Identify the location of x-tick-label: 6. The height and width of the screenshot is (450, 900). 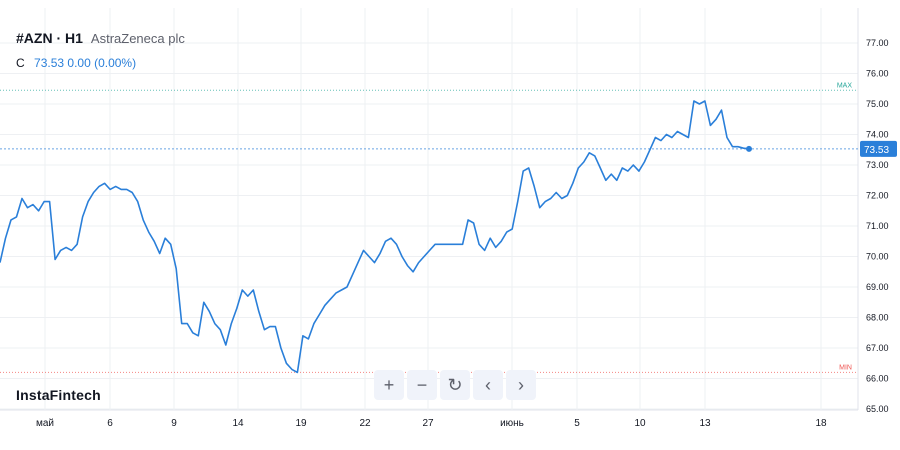
(110, 423).